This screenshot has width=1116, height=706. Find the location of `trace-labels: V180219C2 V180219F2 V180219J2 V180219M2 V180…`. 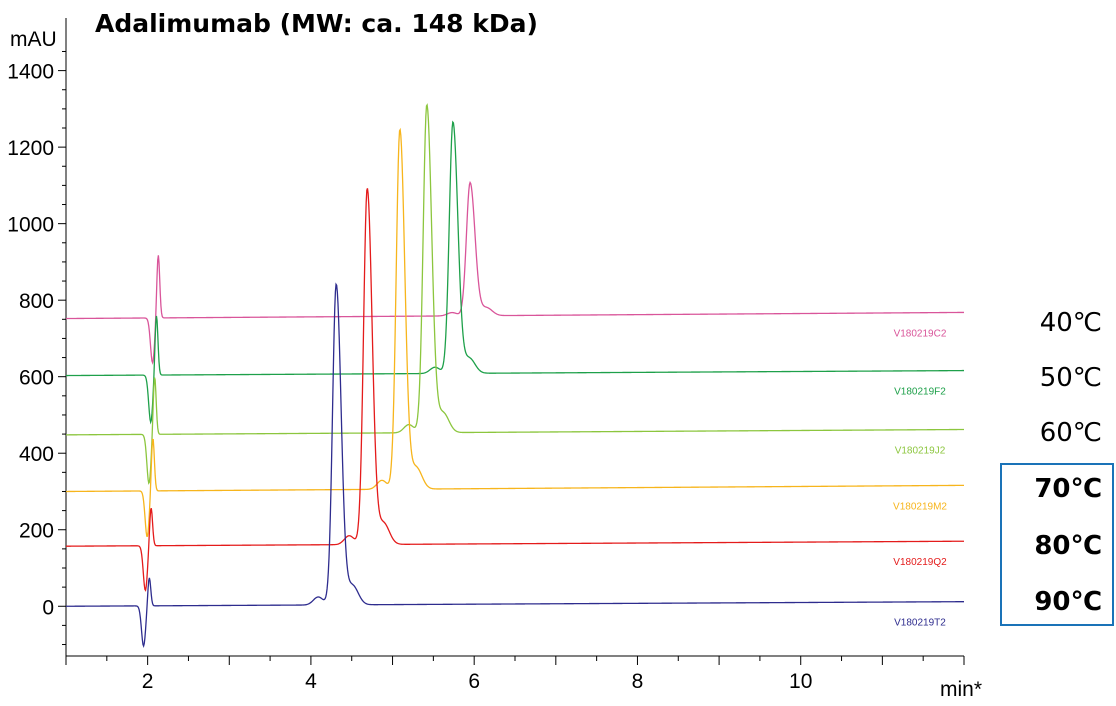

trace-labels: V180219C2 V180219F2 V180219J2 V180219M2 V180… is located at coordinates (920, 478).